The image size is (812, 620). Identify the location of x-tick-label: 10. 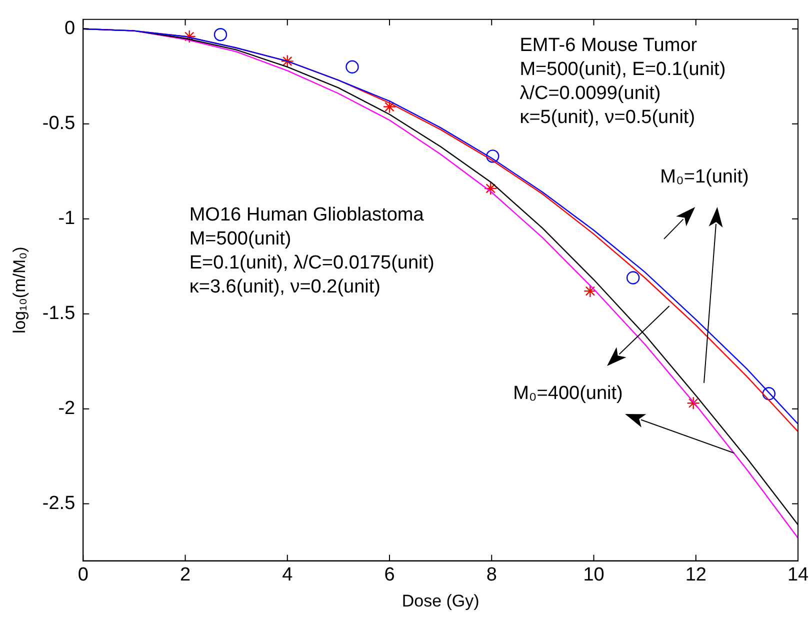
(593, 575).